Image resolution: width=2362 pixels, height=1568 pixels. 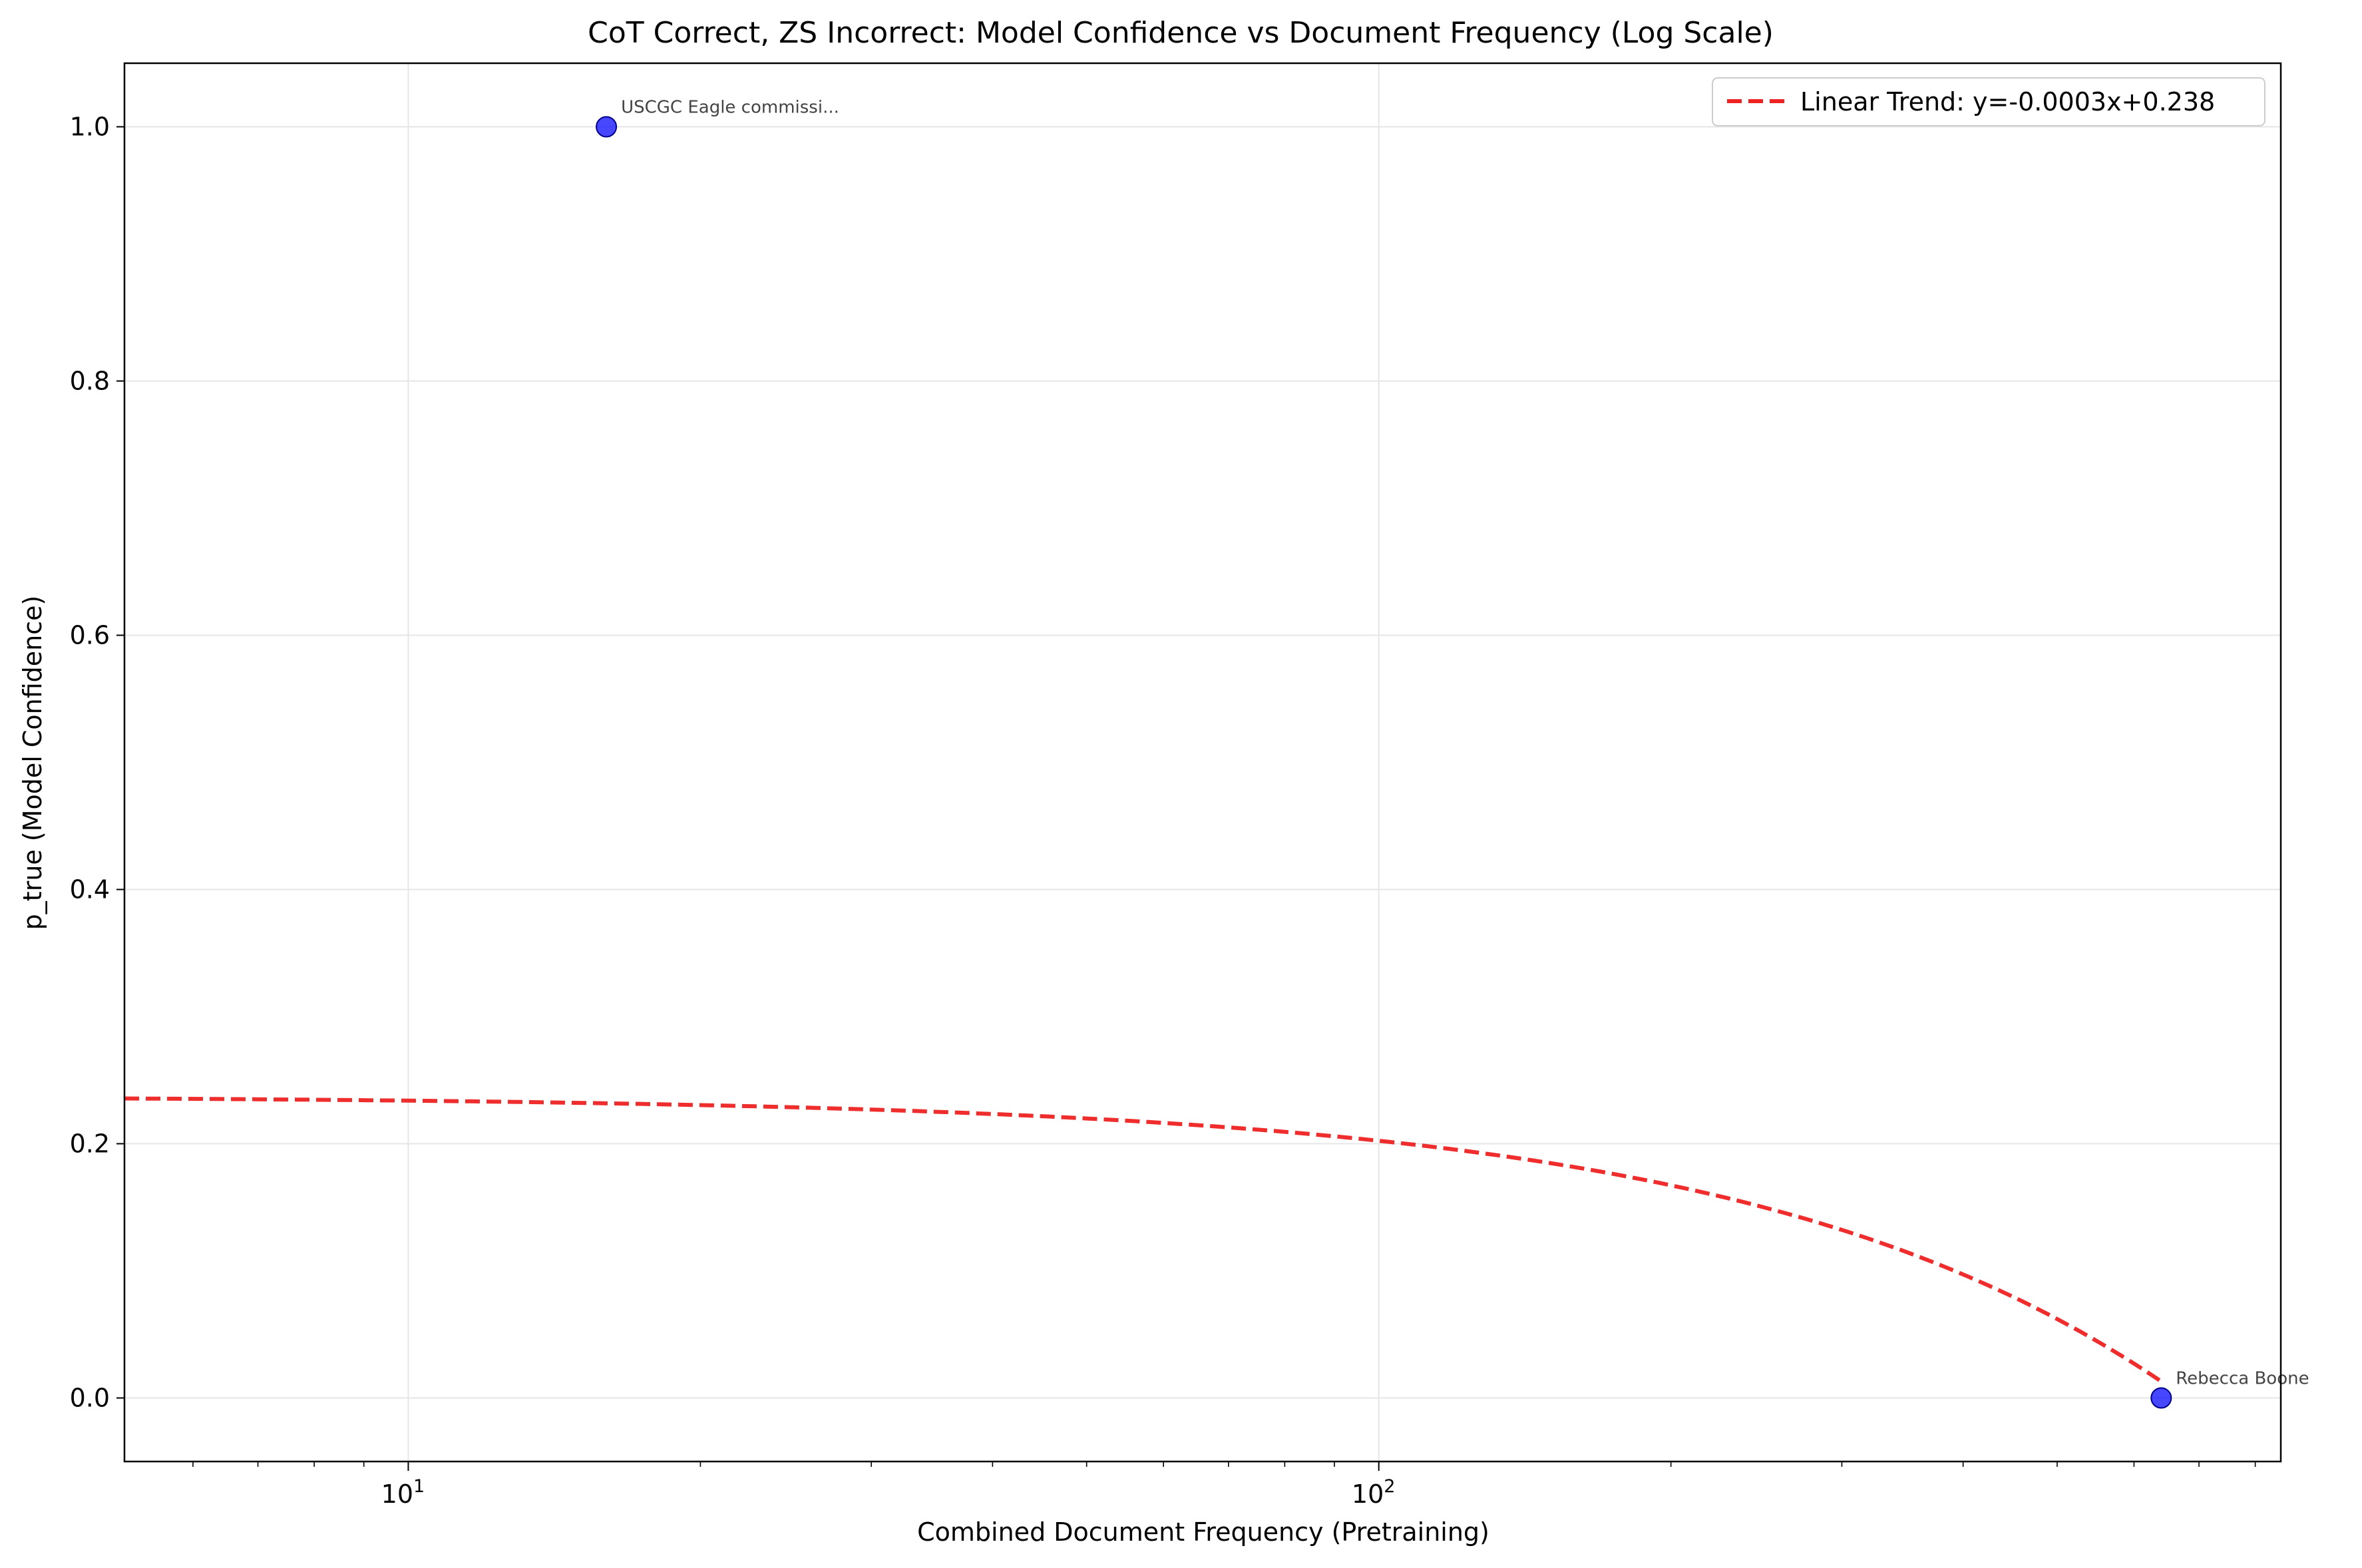 I want to click on y-tick-label: 1.0, so click(x=90, y=127).